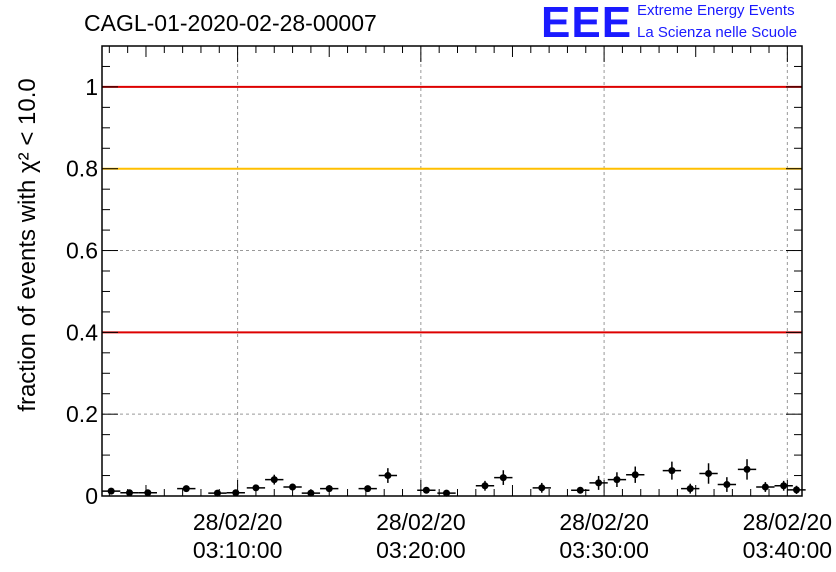  Describe the element at coordinates (716, 10) in the screenshot. I see `logo-line-1: Extreme Energy Events` at that location.